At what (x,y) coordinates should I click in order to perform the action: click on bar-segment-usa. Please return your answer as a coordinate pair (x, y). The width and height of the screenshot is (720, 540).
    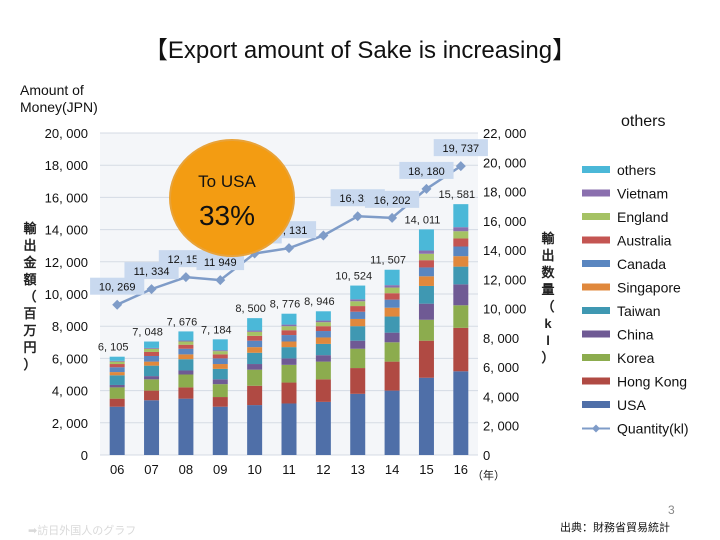
    Looking at the image, I should click on (117, 430).